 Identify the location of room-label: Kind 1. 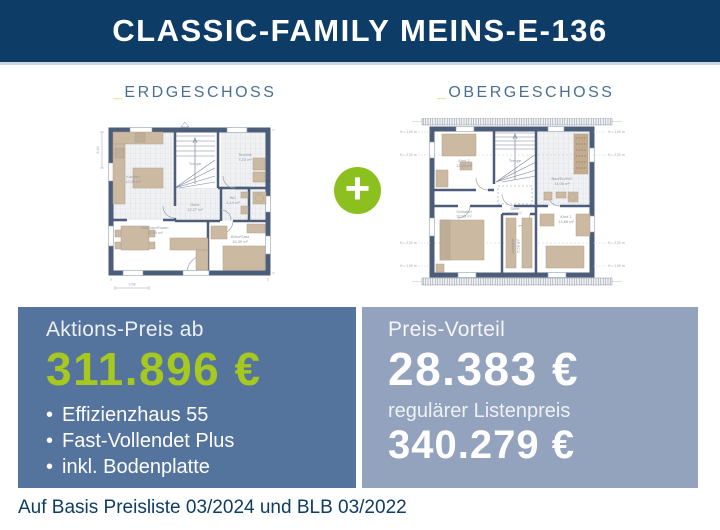
(566, 216).